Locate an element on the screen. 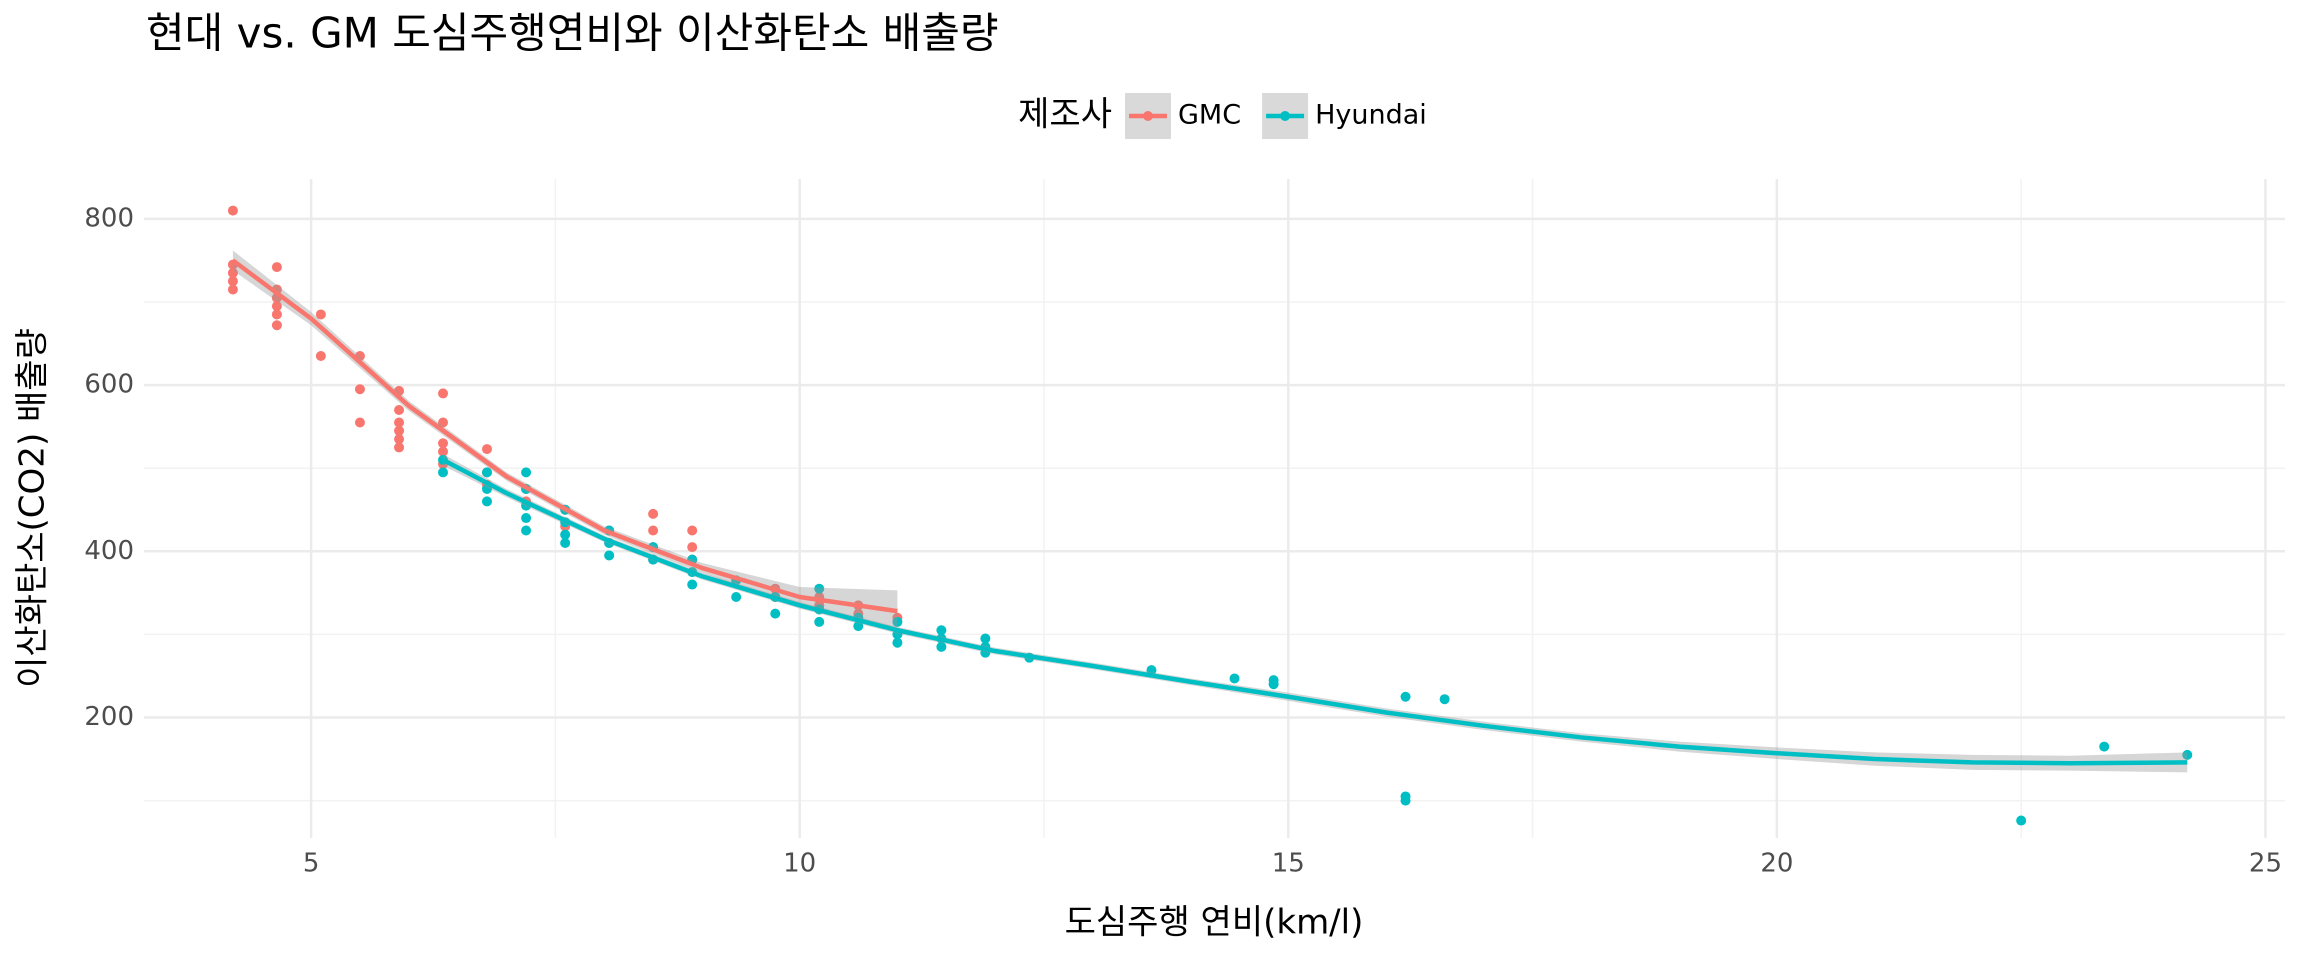 This screenshot has width=2304, height=960. legend-title: 제조사 is located at coordinates (1065, 115).